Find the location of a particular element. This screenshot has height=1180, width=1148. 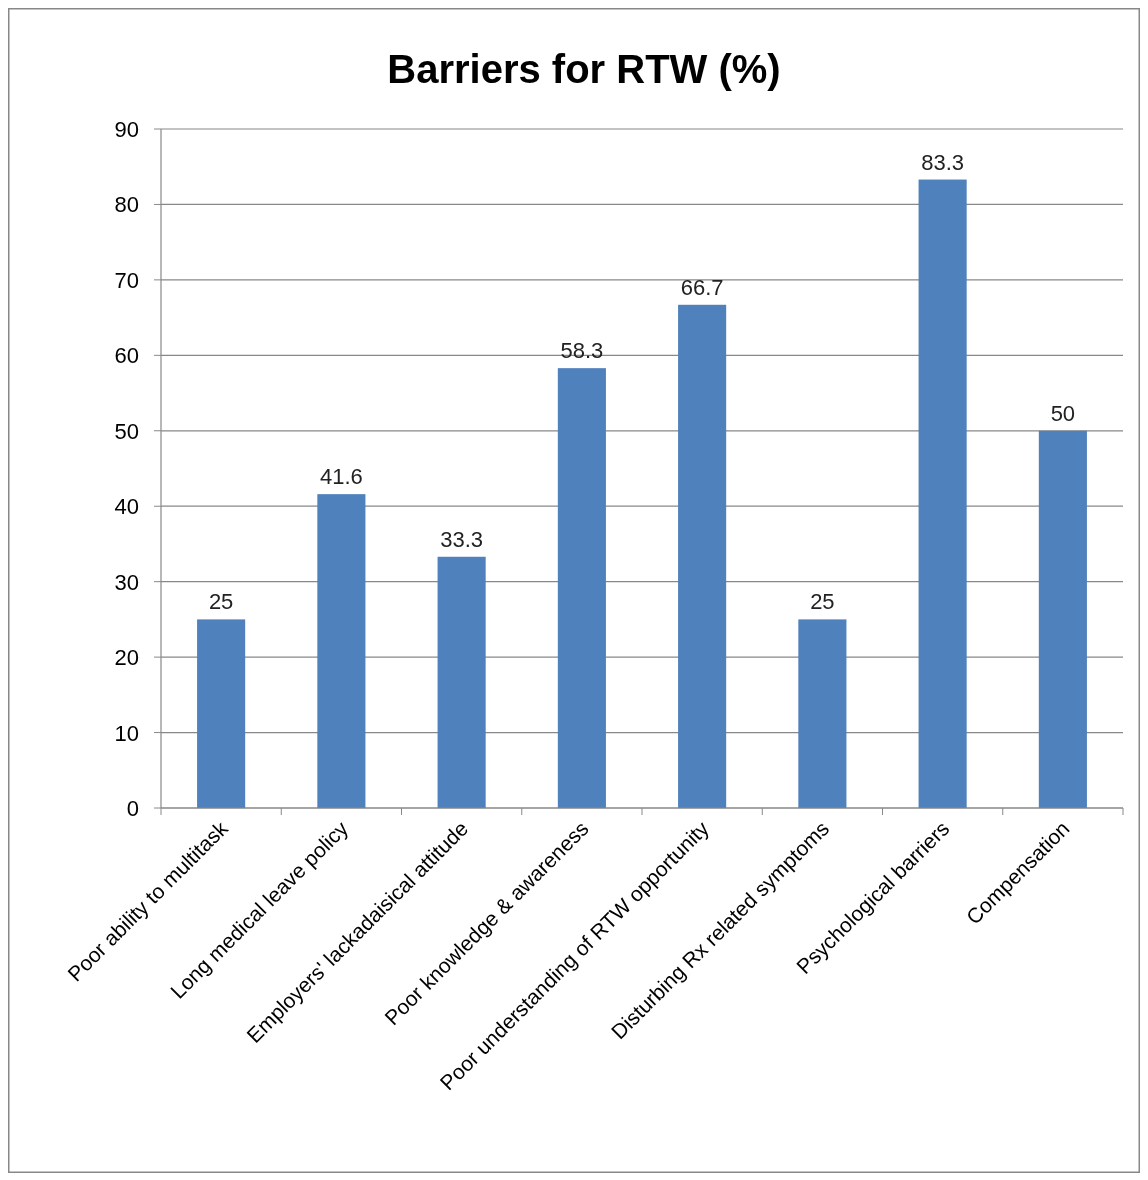

y-tick-label: 30 is located at coordinates (126, 582).